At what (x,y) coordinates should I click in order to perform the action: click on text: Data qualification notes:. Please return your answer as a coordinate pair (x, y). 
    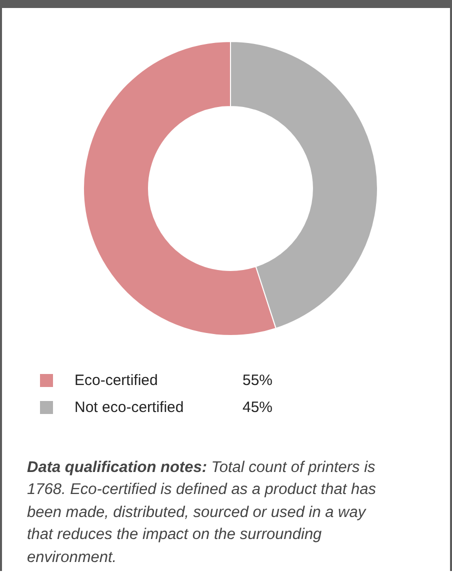
    Looking at the image, I should click on (117, 467).